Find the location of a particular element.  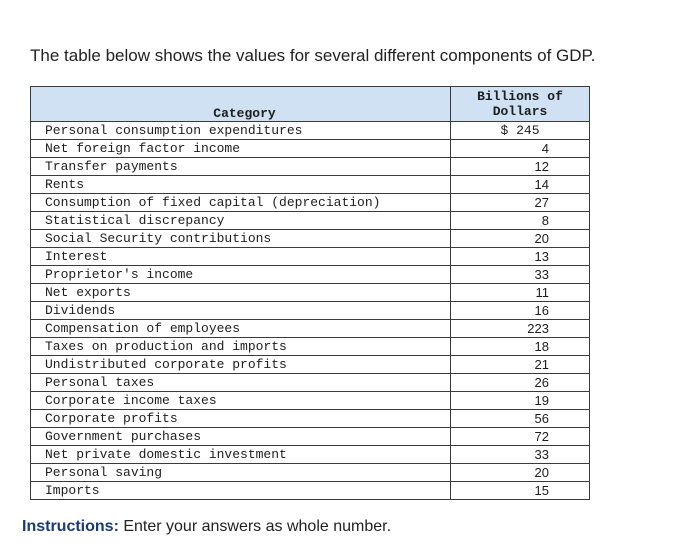

table-row: Net private domestic investment 33 is located at coordinates (310, 454).